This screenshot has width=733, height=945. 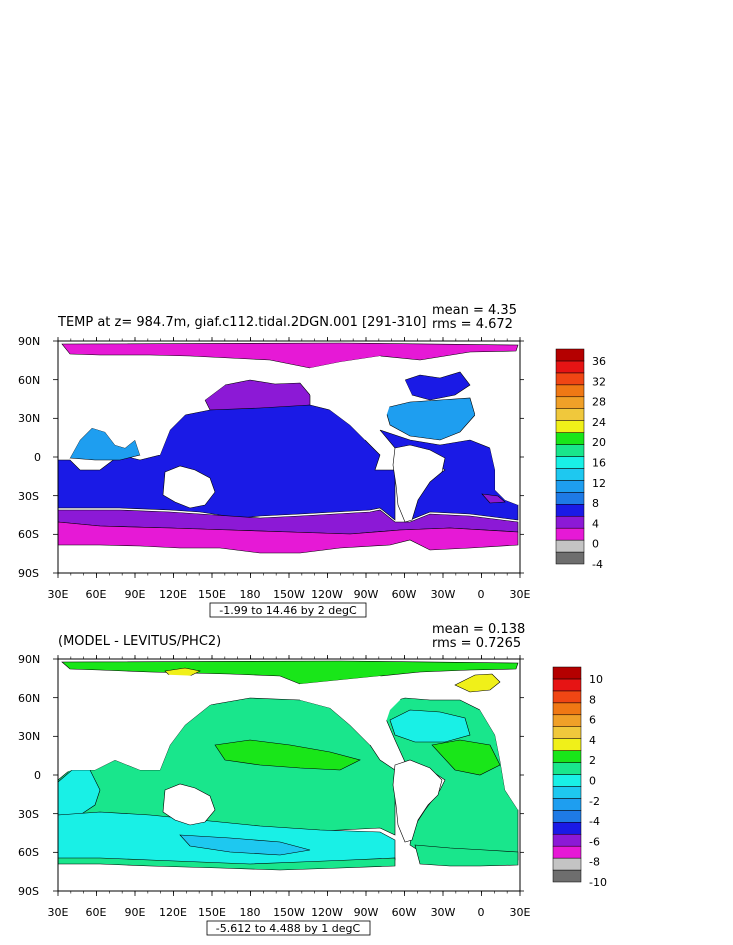 I want to click on bottom-nw-atlantic-cyan, so click(x=430, y=726).